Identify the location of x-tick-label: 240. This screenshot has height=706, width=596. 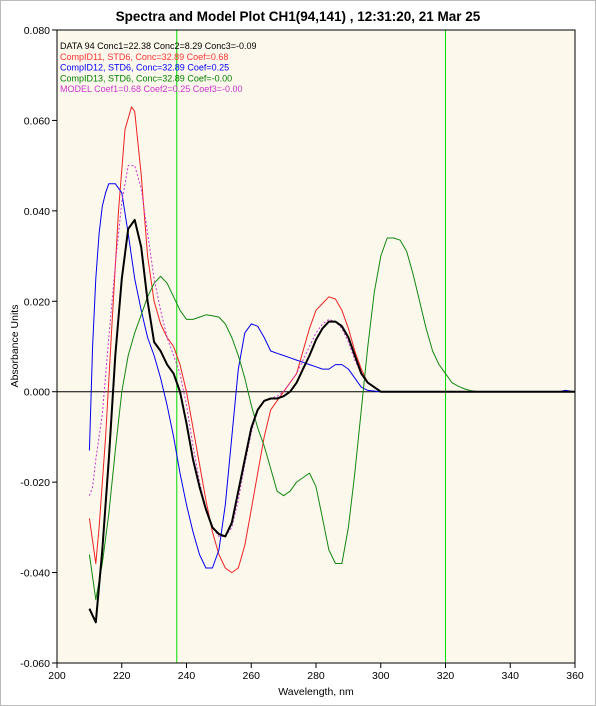
(187, 676).